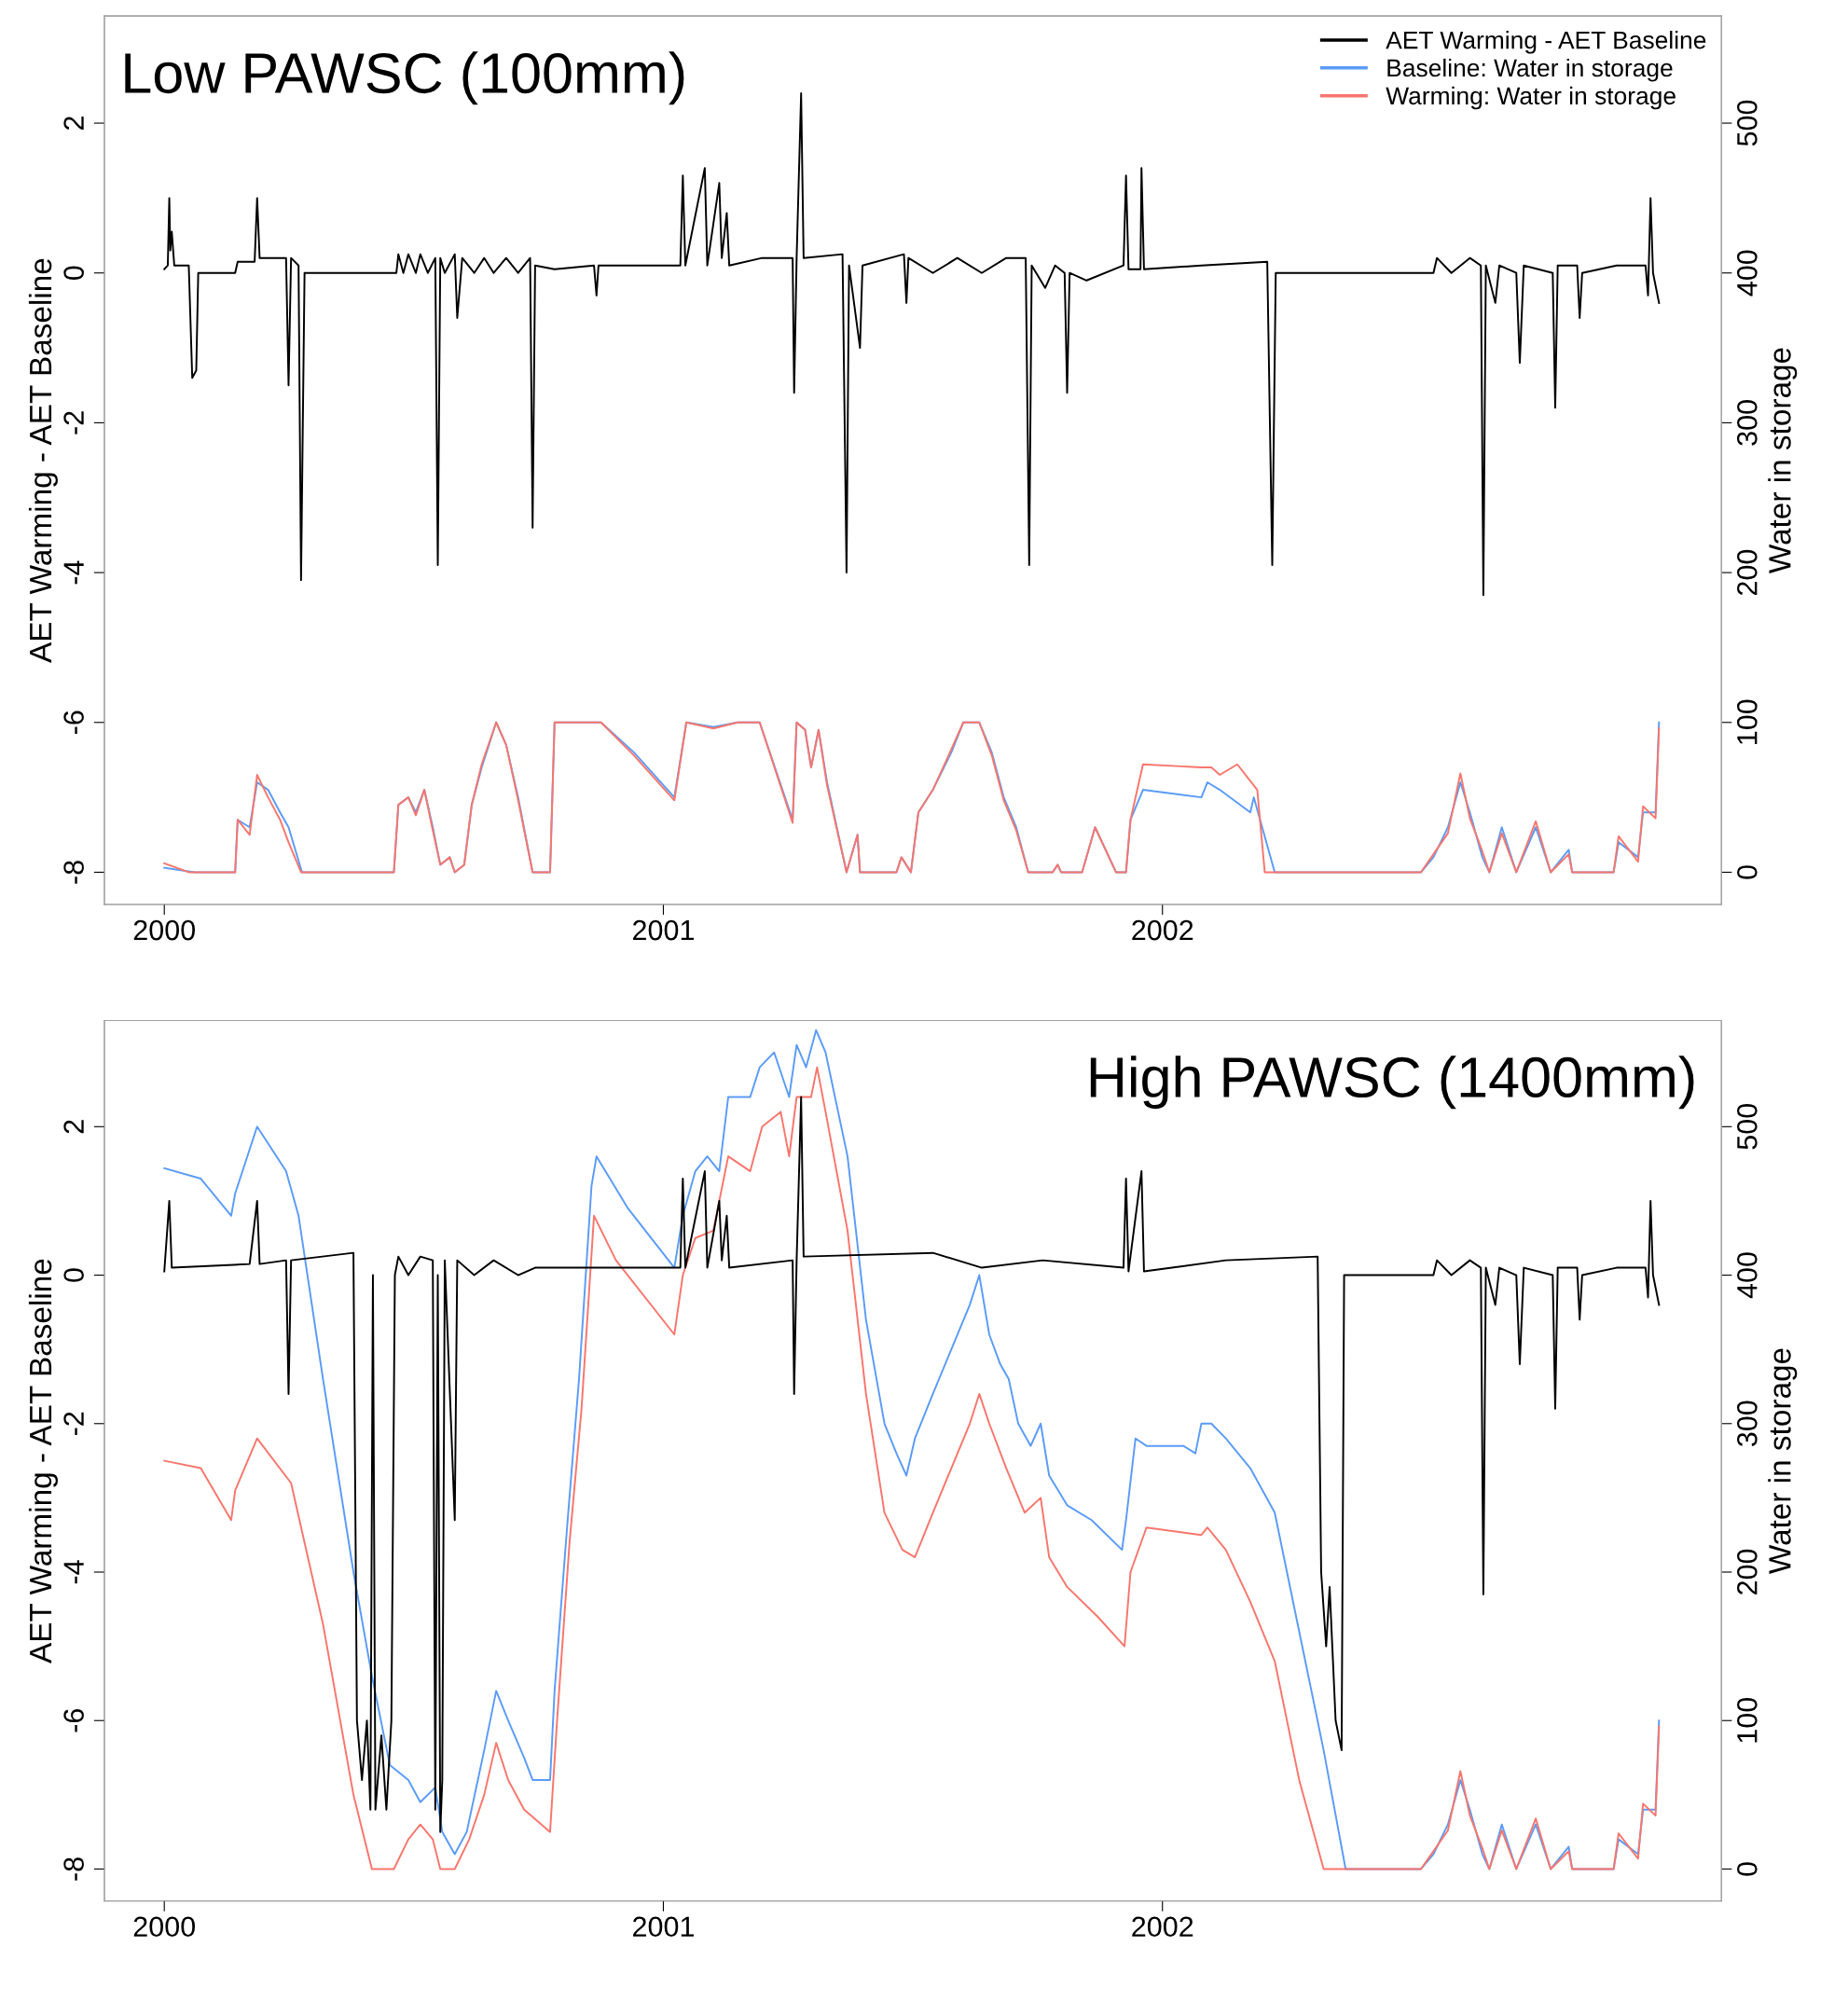  I want to click on text: High PAWSC (1400mm), so click(1392, 1083).